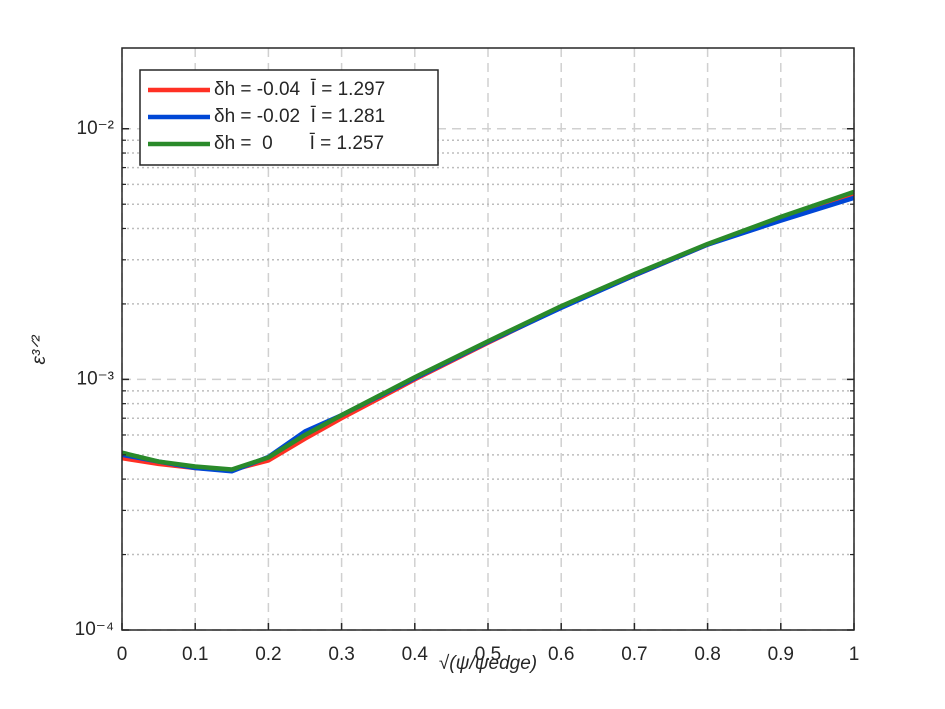  Describe the element at coordinates (268, 654) in the screenshot. I see `x-tick-label: 0.2` at that location.